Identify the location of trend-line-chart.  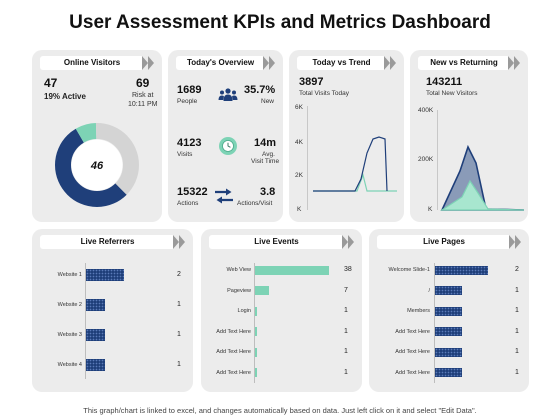
(355, 164).